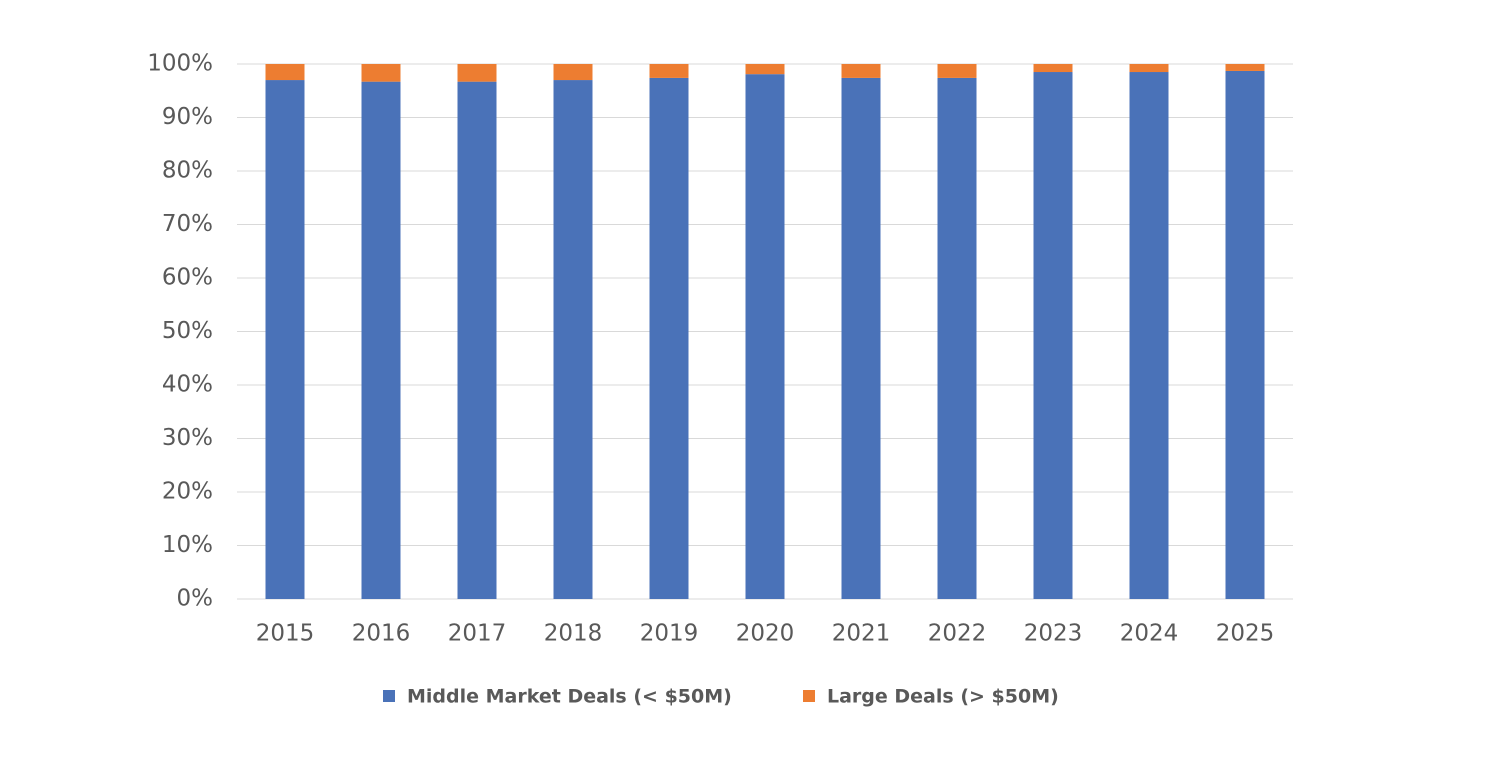 The height and width of the screenshot is (764, 1500). Describe the element at coordinates (187, 278) in the screenshot. I see `y-tick-label: 60%` at that location.